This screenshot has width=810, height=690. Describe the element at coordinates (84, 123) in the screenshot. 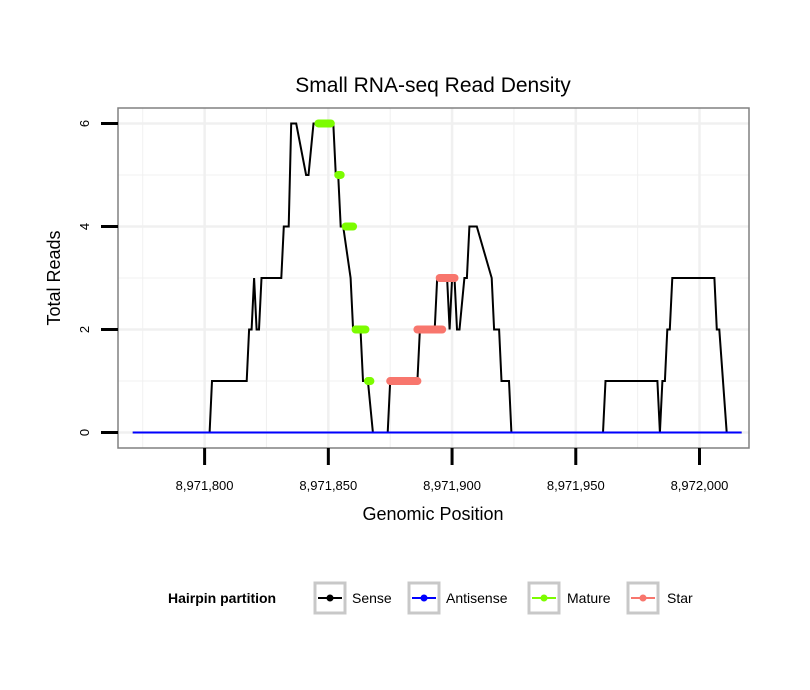

I see `y-tick-label-3: 6` at that location.